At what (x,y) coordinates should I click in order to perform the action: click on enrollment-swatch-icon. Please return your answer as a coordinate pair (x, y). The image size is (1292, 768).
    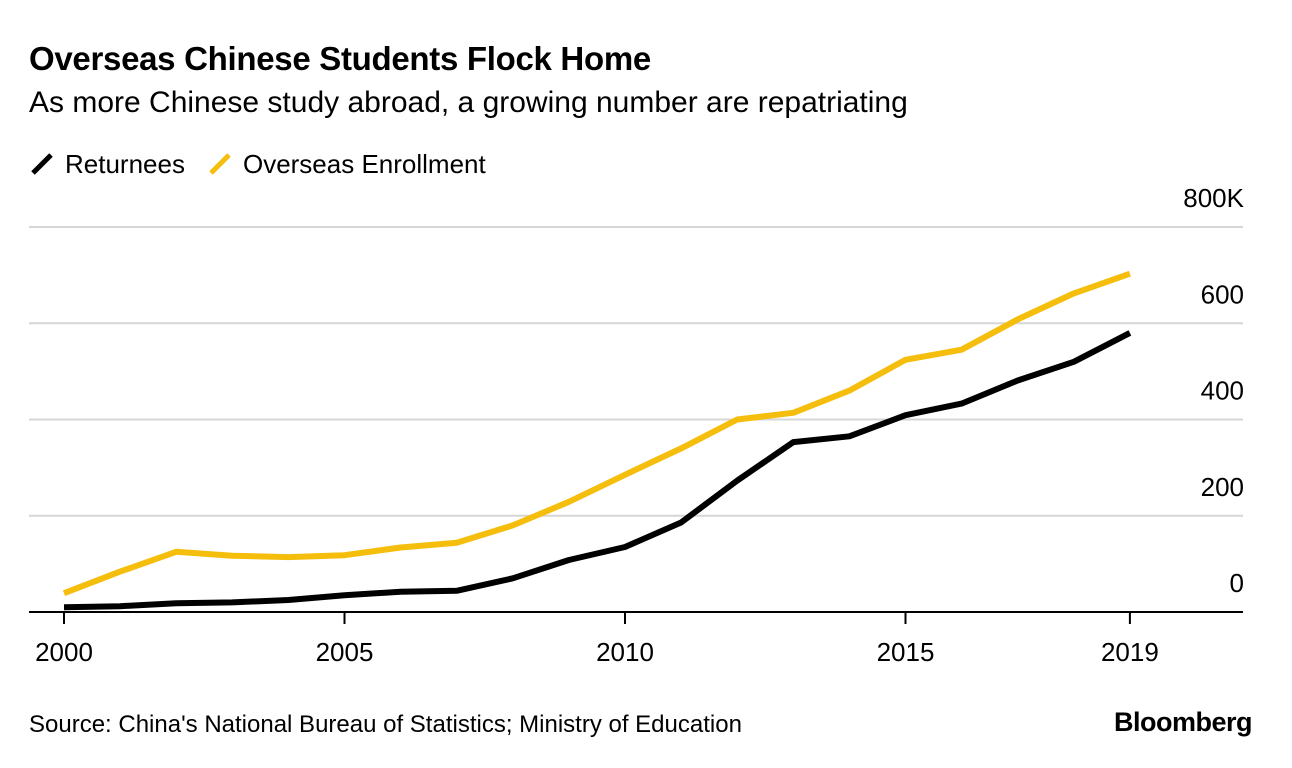
    Looking at the image, I should click on (220, 164).